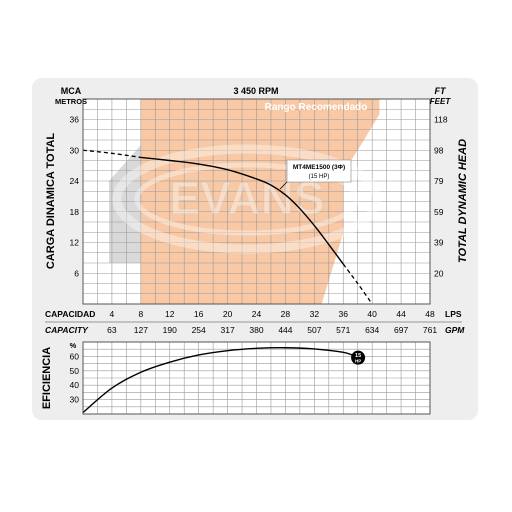  Describe the element at coordinates (358, 361) in the screenshot. I see `hp-marker-unit: HP` at that location.